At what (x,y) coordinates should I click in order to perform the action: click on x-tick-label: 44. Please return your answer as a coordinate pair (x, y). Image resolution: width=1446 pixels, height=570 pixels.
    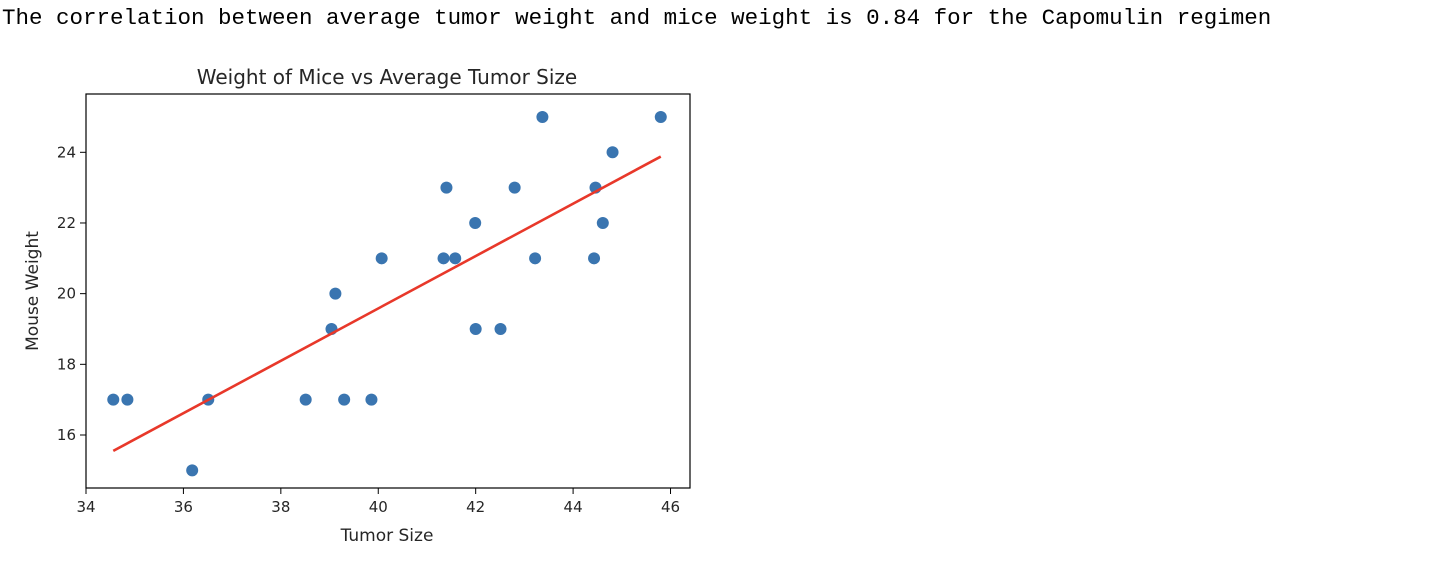
    Looking at the image, I should click on (573, 507).